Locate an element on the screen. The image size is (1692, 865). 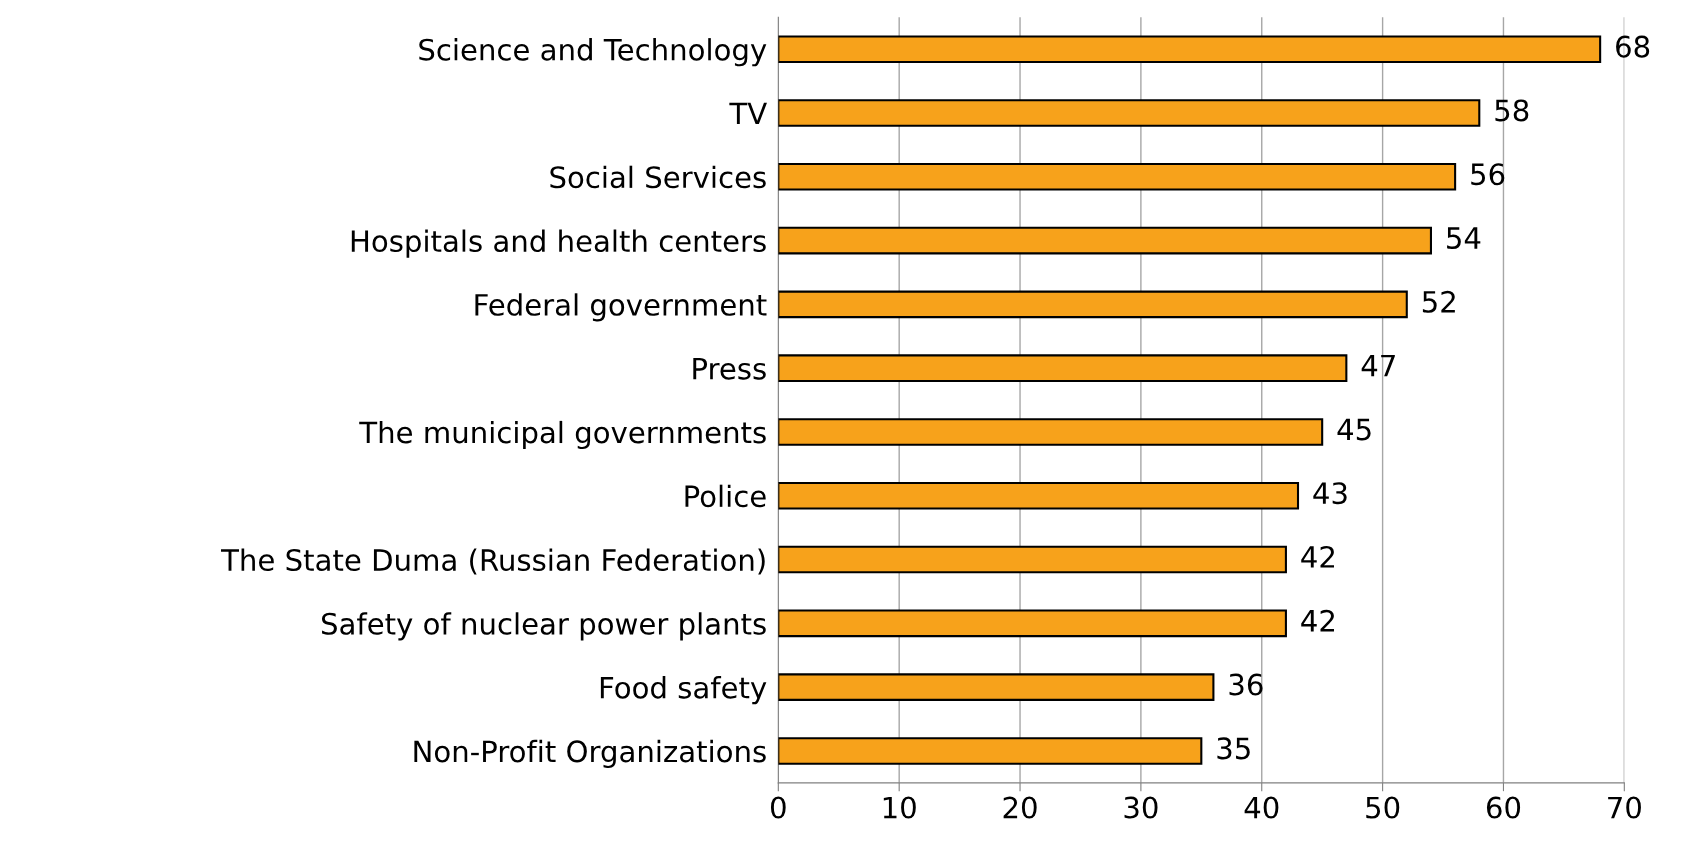
data-label: 56 is located at coordinates (1488, 174).